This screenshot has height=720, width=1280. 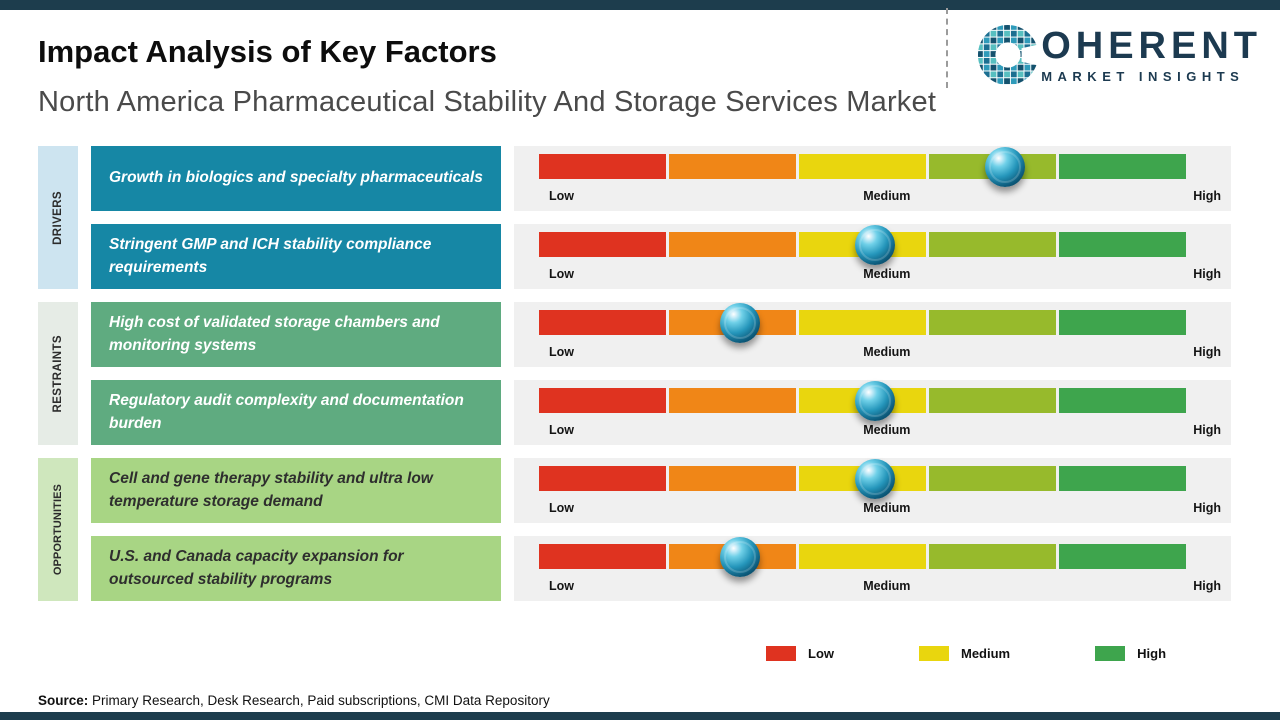 I want to click on impact-meter-row-1: Low Medium High, so click(x=872, y=178).